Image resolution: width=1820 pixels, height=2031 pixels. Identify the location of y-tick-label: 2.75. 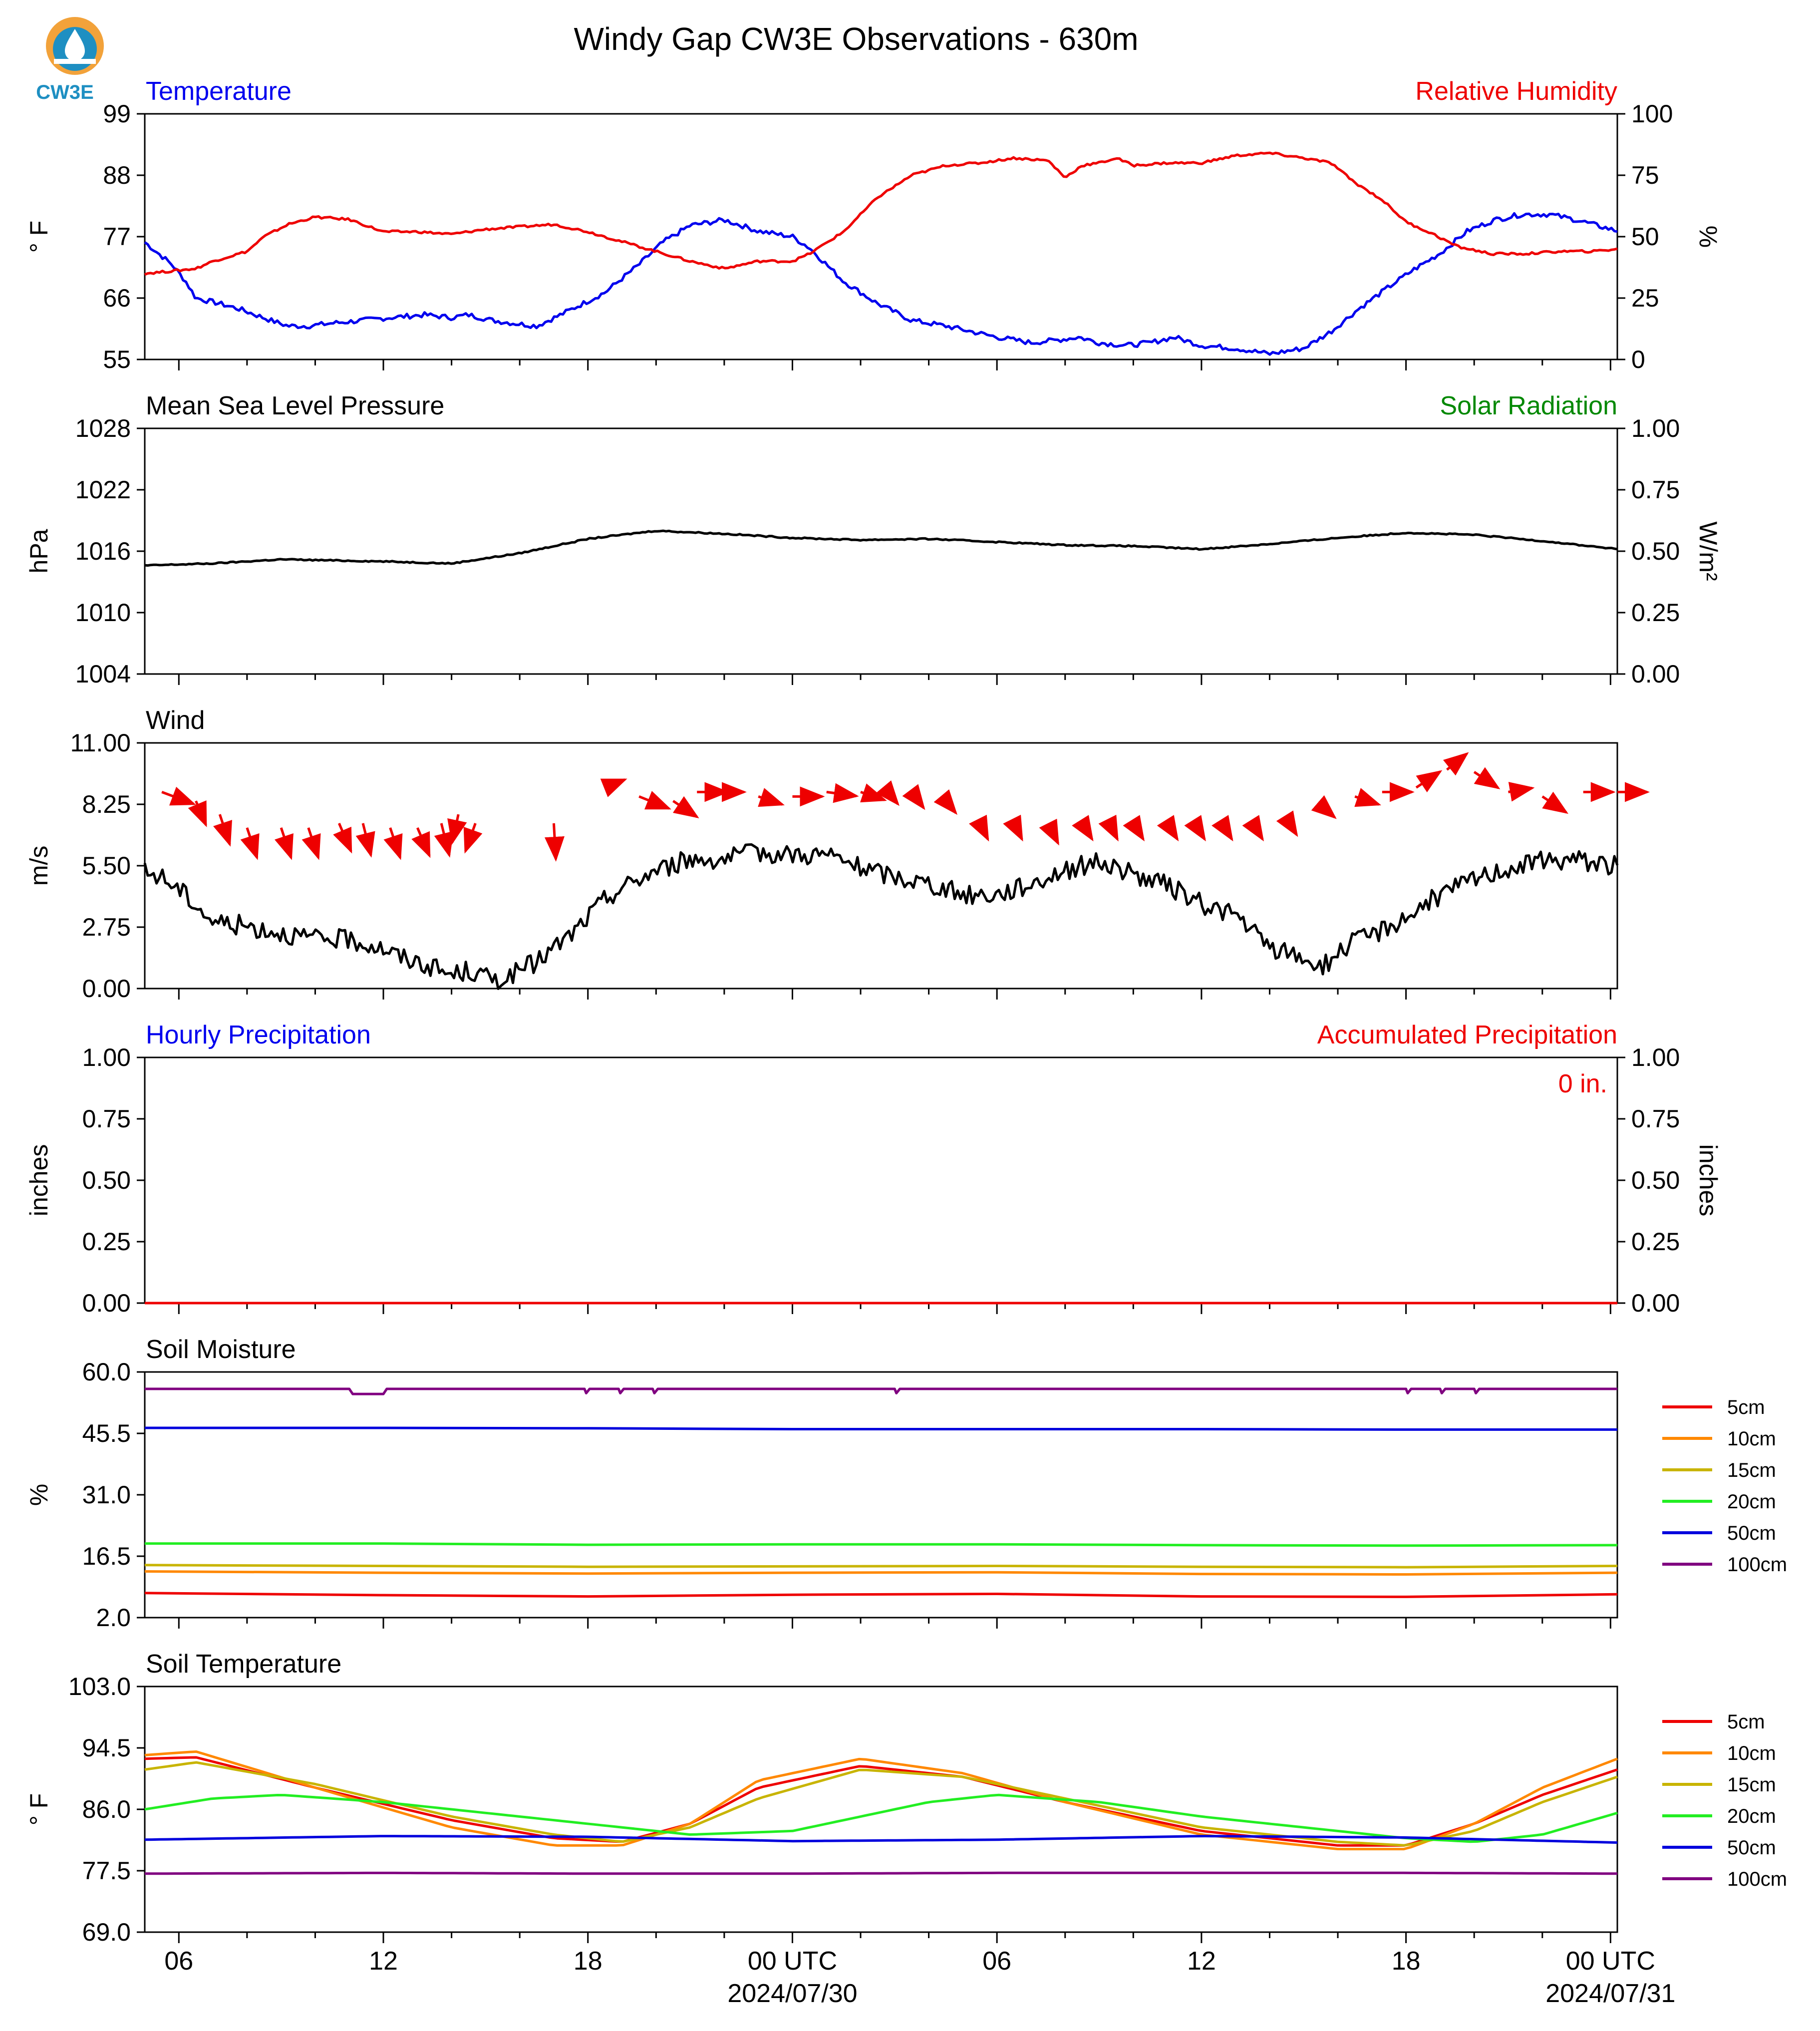
(106, 927).